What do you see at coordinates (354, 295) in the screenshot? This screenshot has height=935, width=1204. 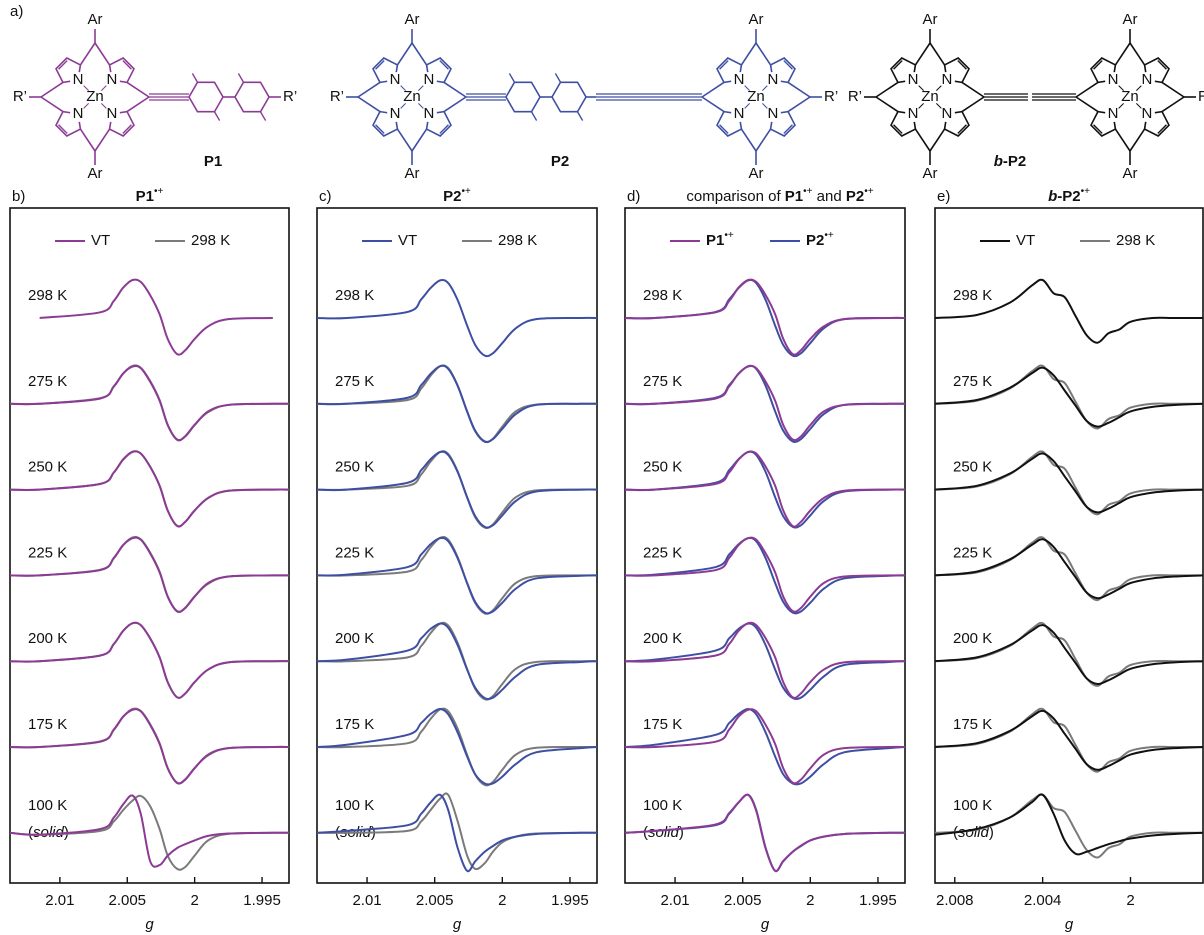 I see `row-label: 298 K` at bounding box center [354, 295].